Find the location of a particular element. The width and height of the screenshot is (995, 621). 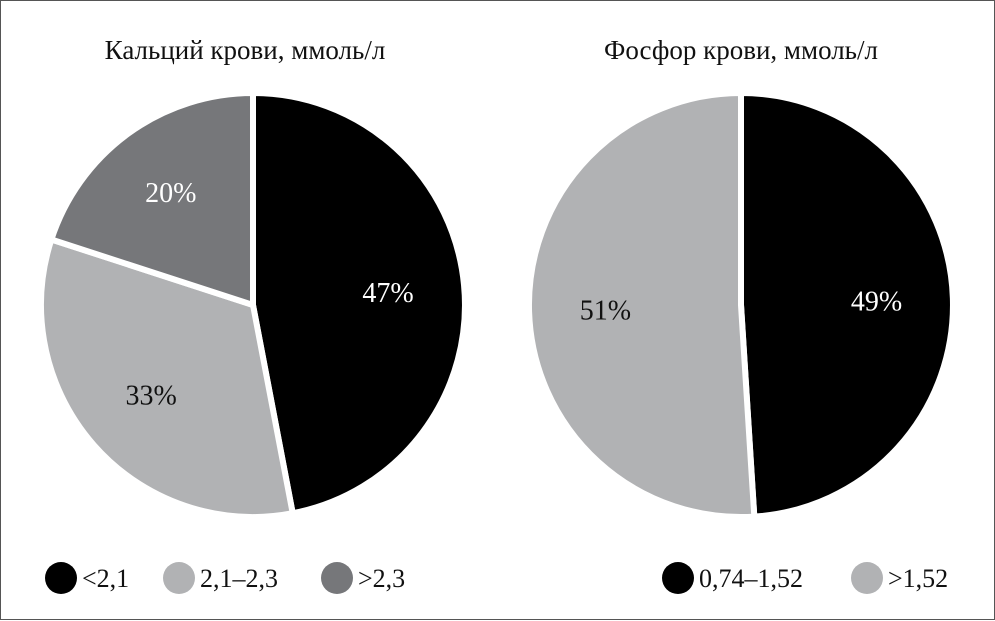

phosphorus-chart-title: Фосфор крови, ммоль/л is located at coordinates (741, 50).